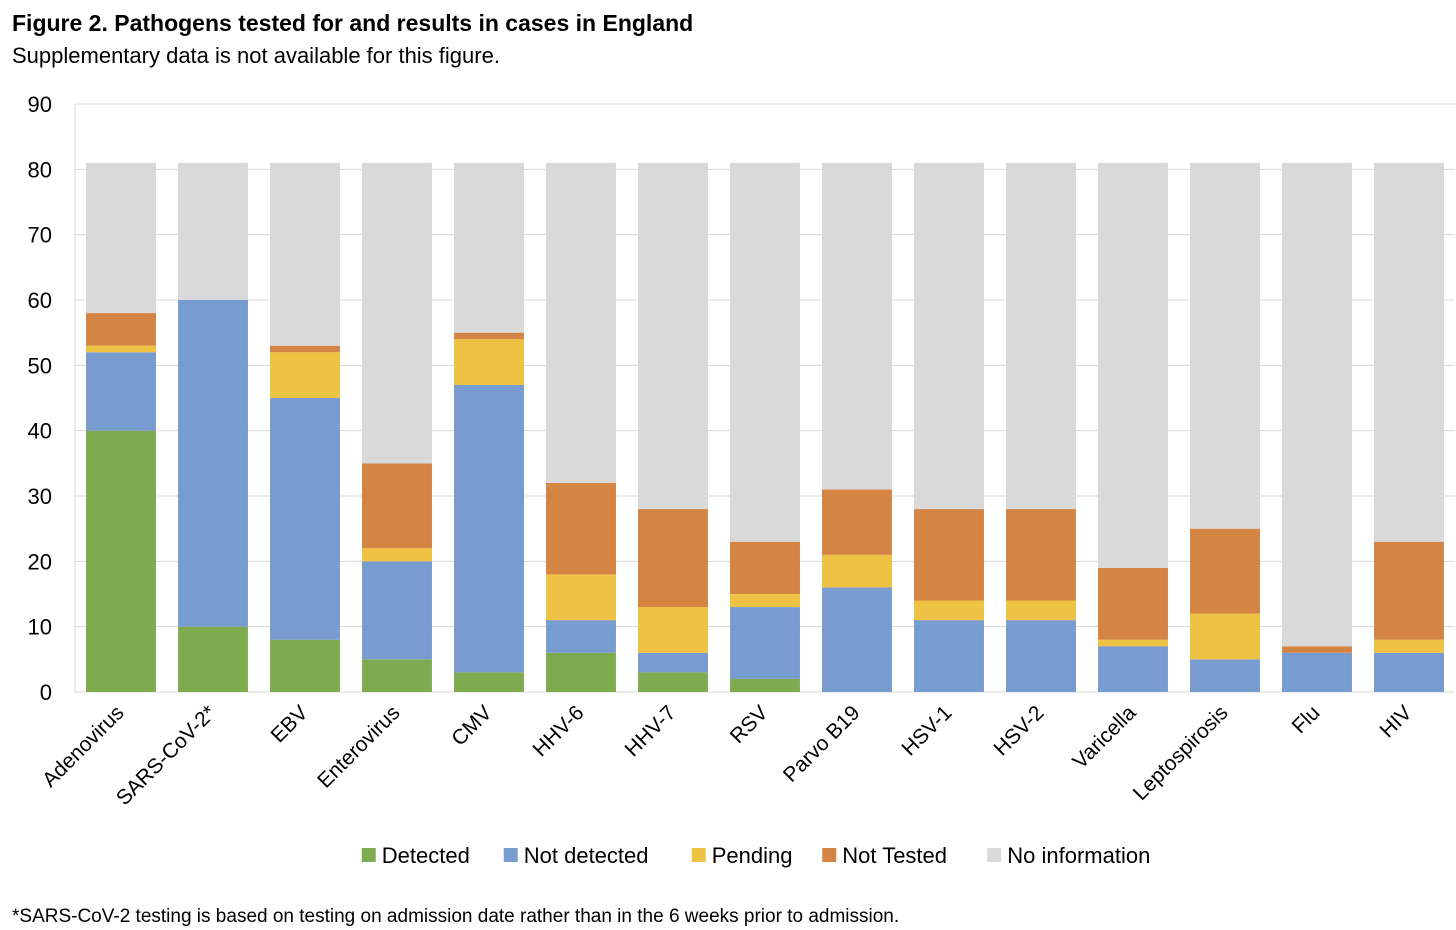 The height and width of the screenshot is (930, 1456). Describe the element at coordinates (926, 730) in the screenshot. I see `x-tick-label: HSV-1` at that location.